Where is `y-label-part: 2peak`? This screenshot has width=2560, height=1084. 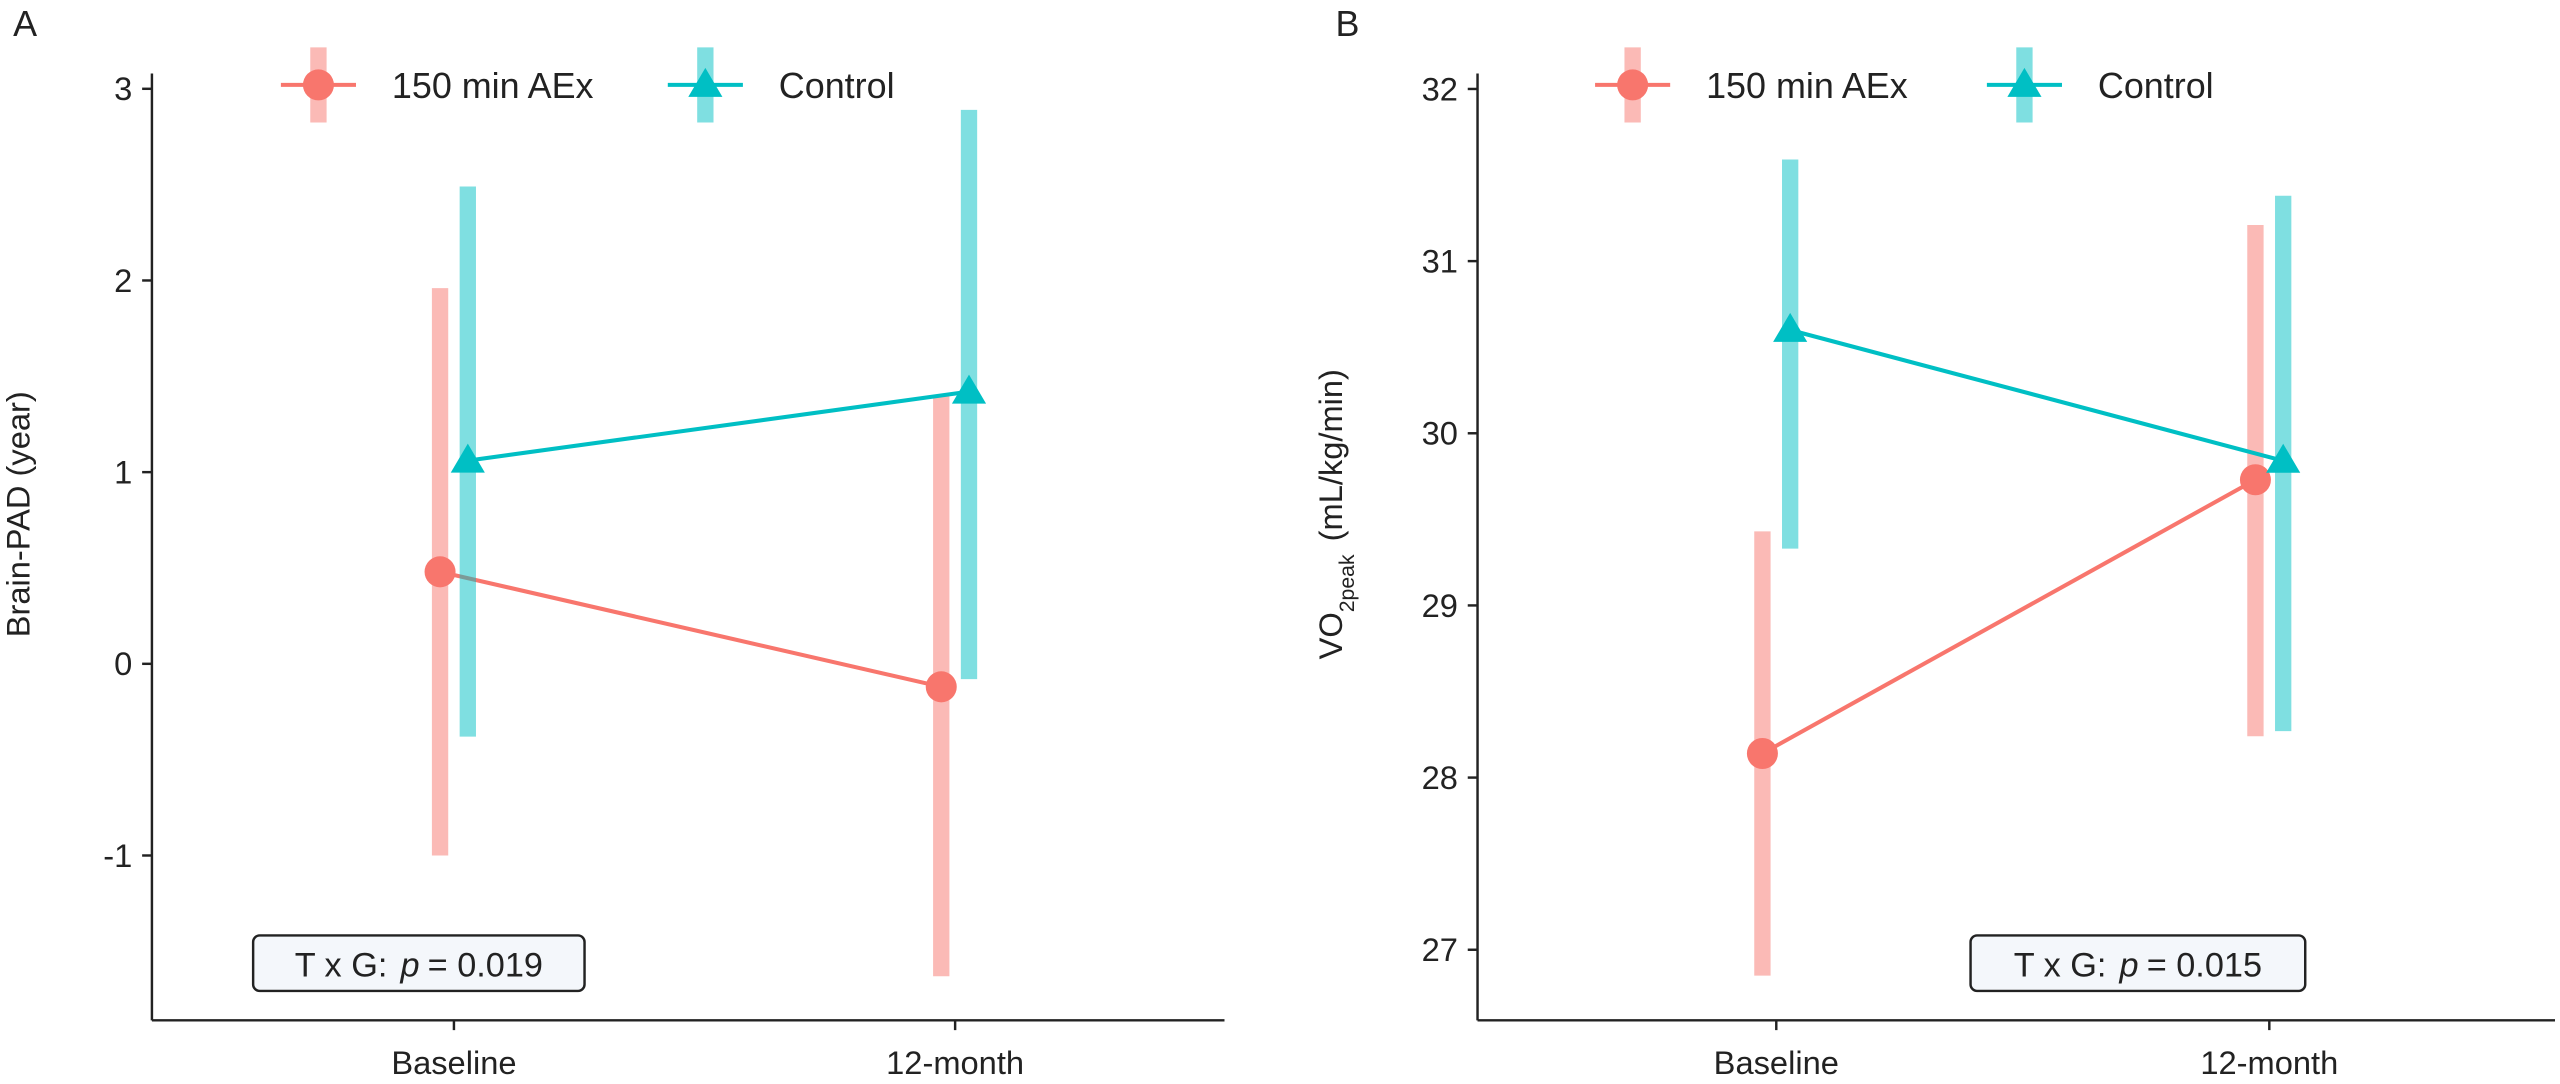 y-label-part: 2peak is located at coordinates (1347, 583).